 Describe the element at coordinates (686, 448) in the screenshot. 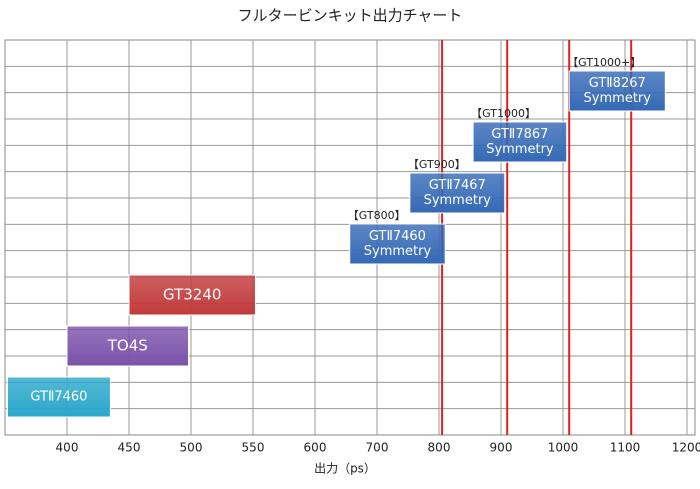

I see `x-tick-label: 1200` at that location.